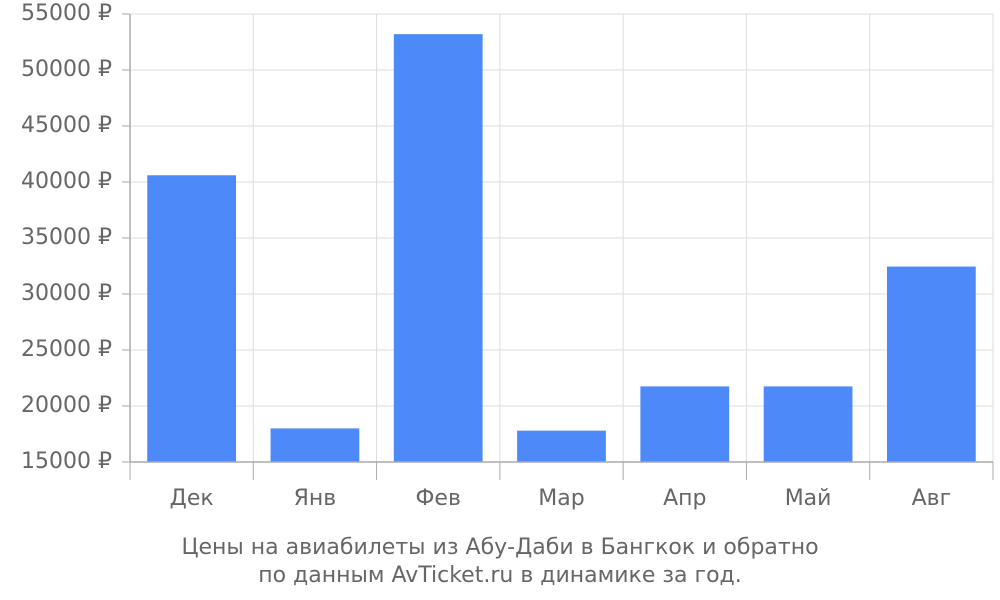 The width and height of the screenshot is (1000, 600). What do you see at coordinates (66, 405) in the screenshot?
I see `y-tick-label: 20000 ₽` at bounding box center [66, 405].